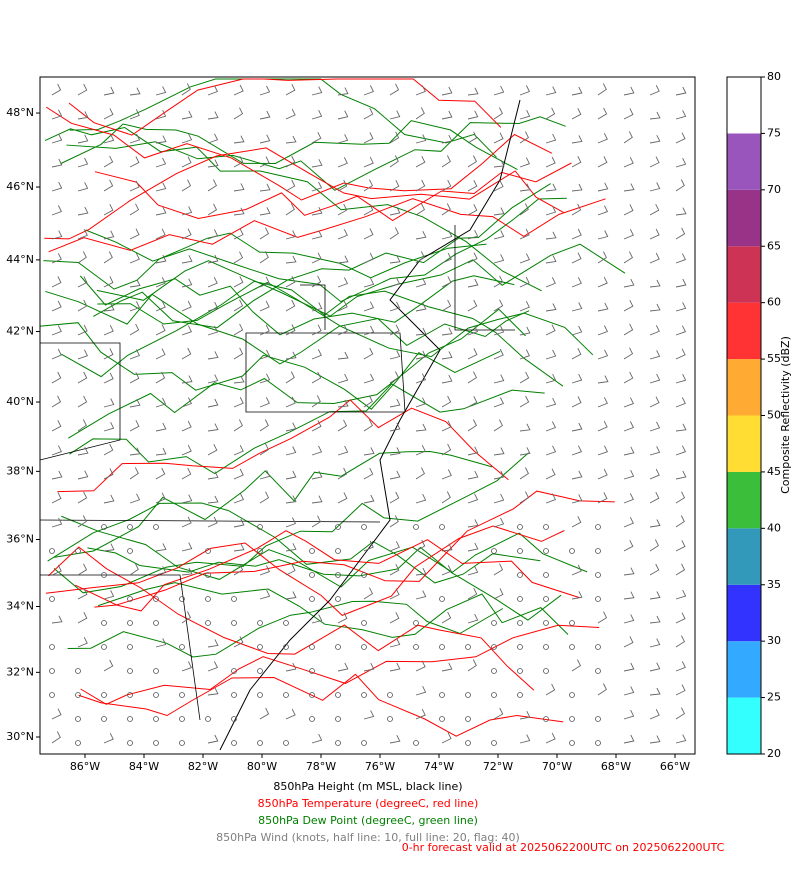 This screenshot has width=800, height=875. What do you see at coordinates (203, 766) in the screenshot?
I see `x-tick-label: 82°W` at bounding box center [203, 766].